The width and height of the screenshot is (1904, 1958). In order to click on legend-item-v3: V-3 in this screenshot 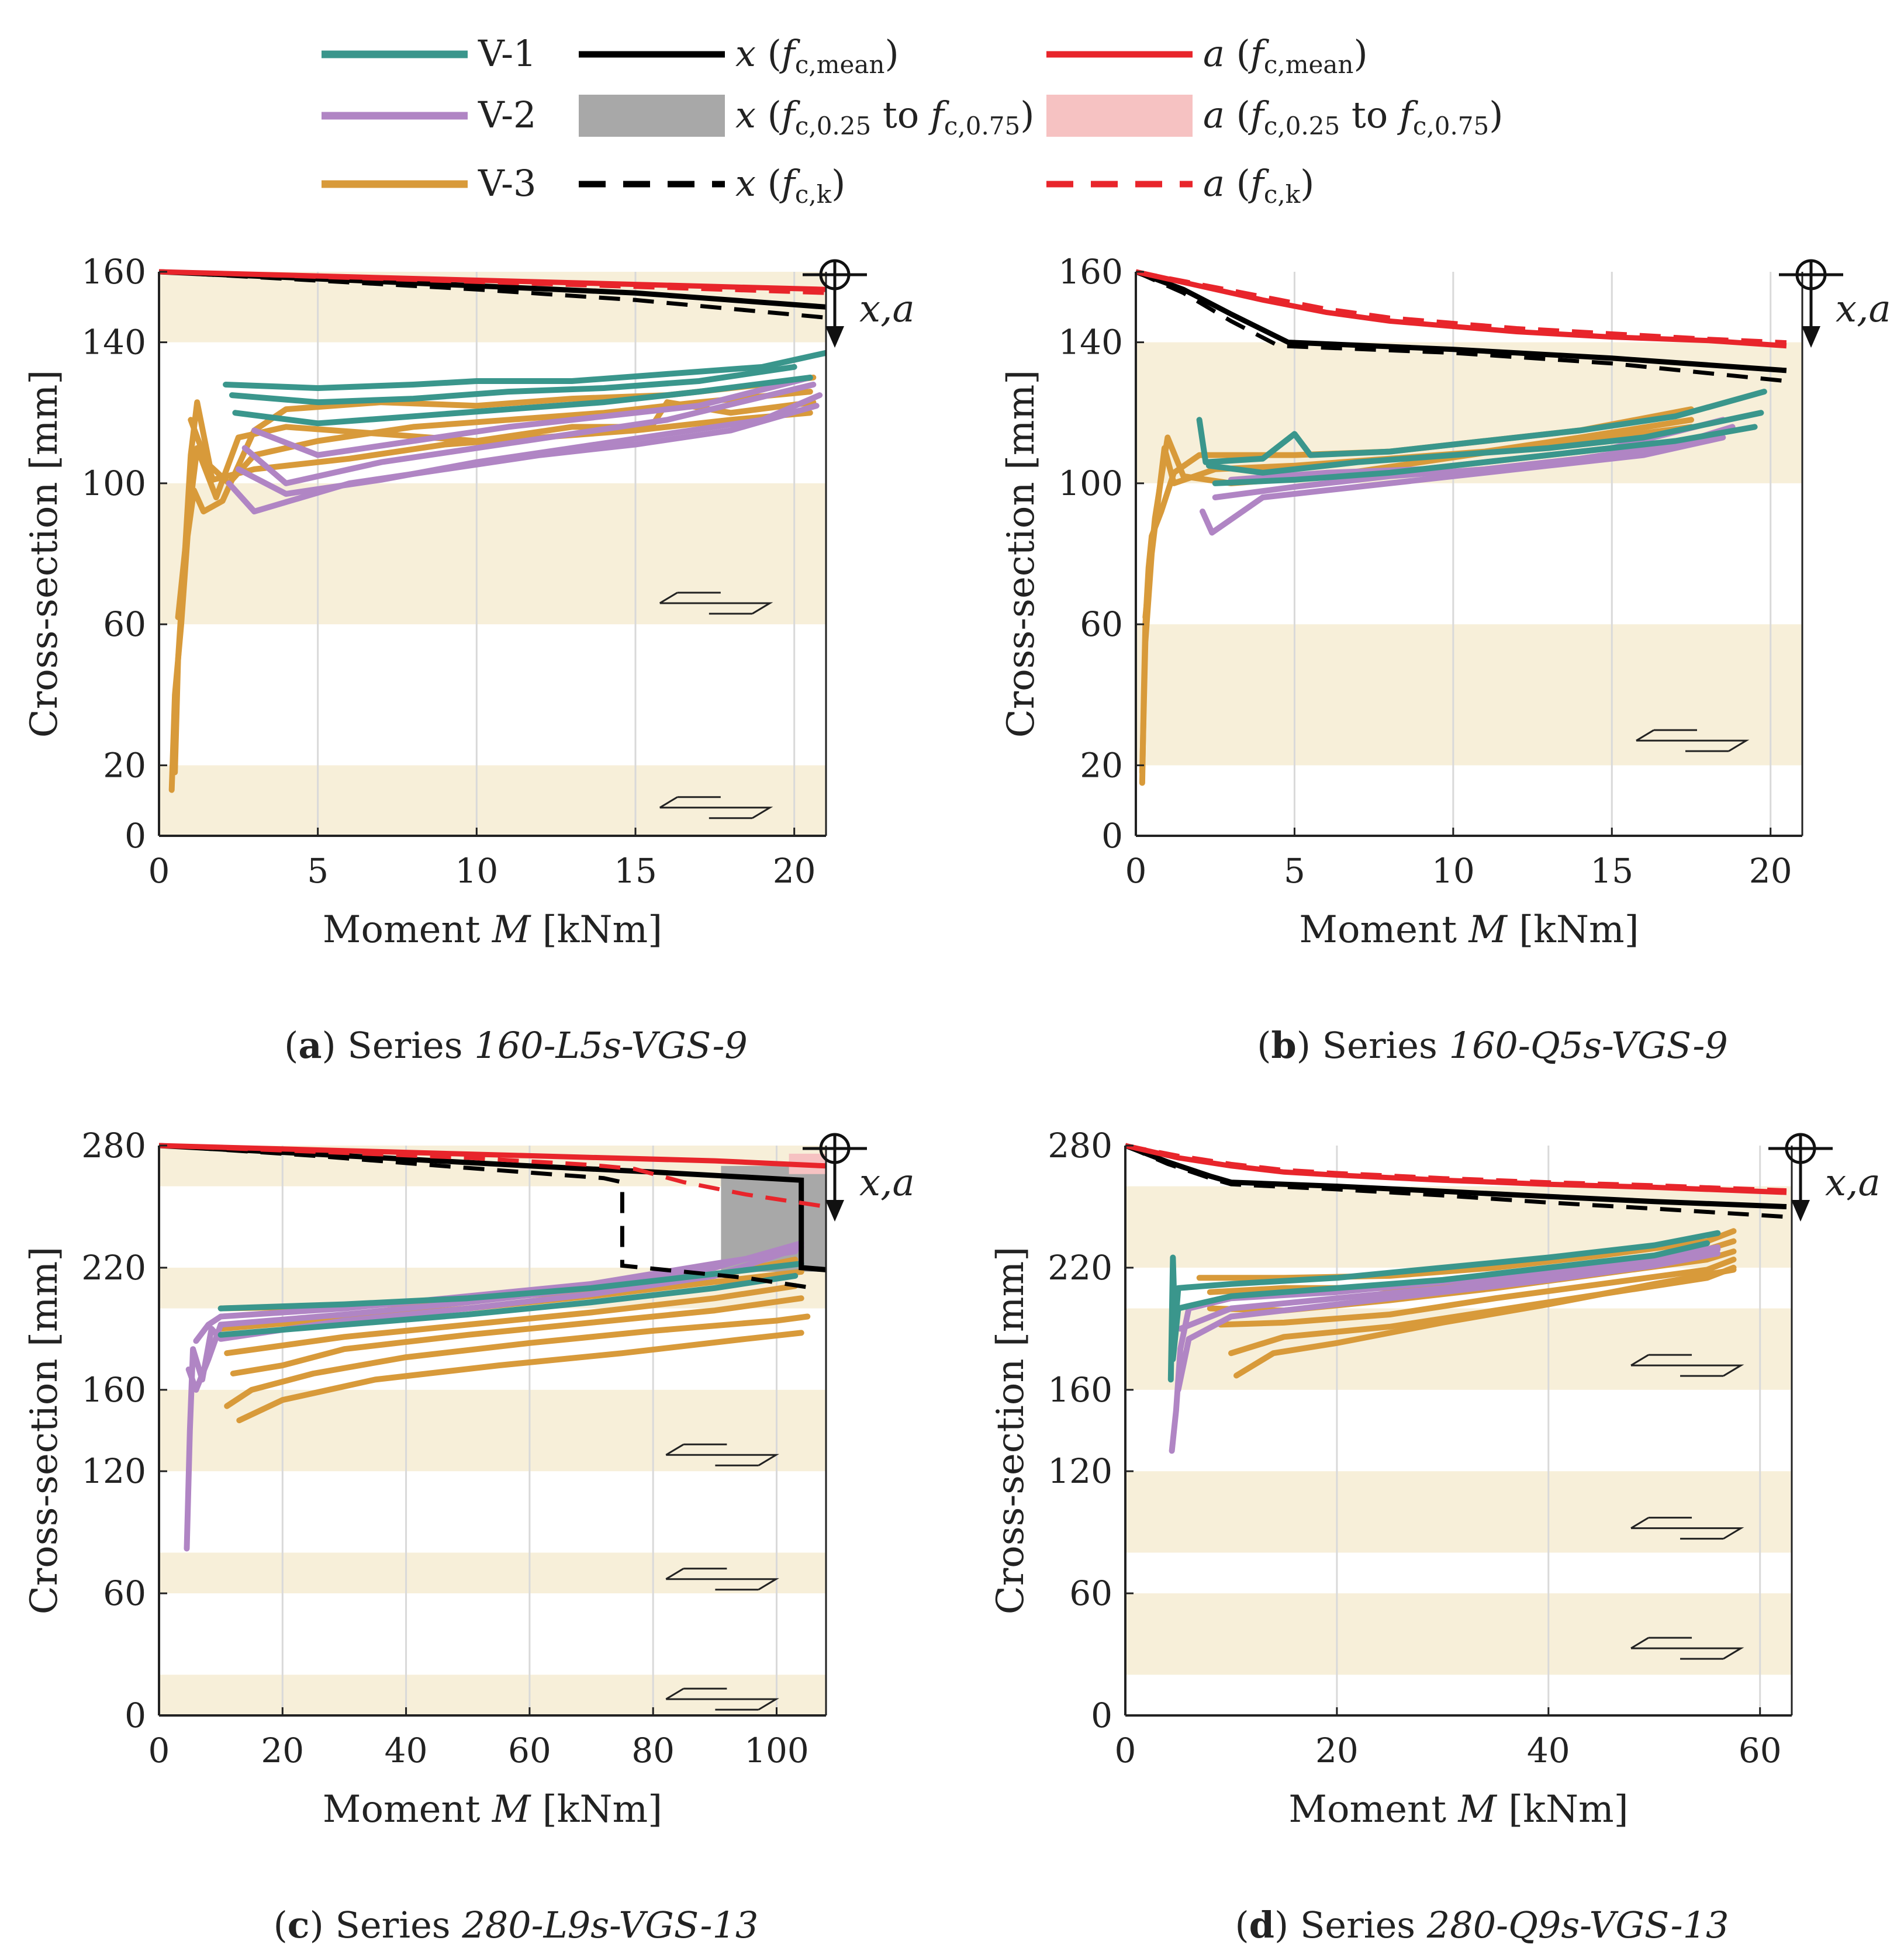, I will do `click(429, 183)`.